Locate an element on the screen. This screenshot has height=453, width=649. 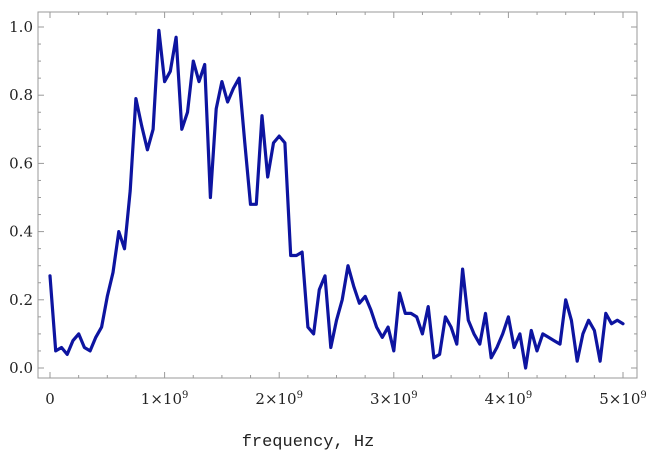
y-tick-label: 0.2 is located at coordinates (21, 300).